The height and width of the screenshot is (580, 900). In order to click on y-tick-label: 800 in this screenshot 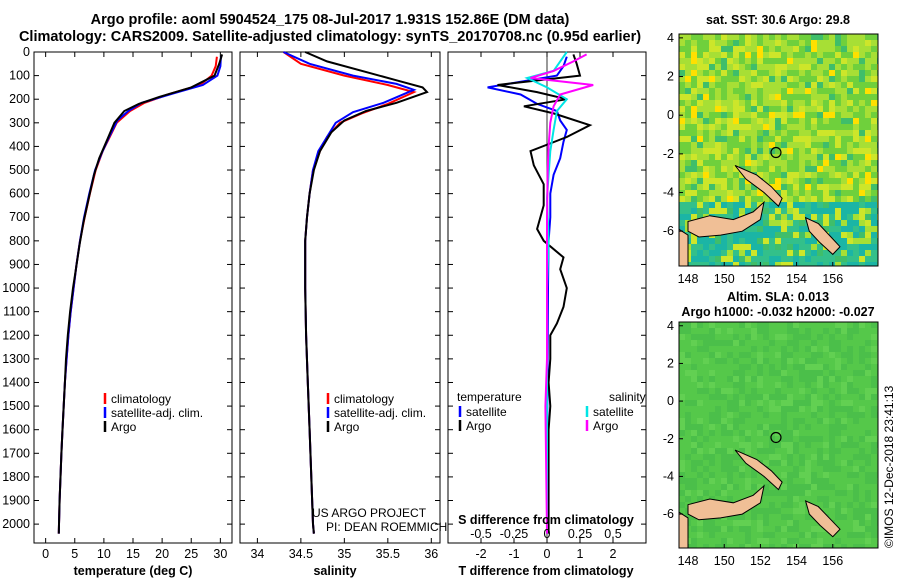, I will do `click(19, 241)`.